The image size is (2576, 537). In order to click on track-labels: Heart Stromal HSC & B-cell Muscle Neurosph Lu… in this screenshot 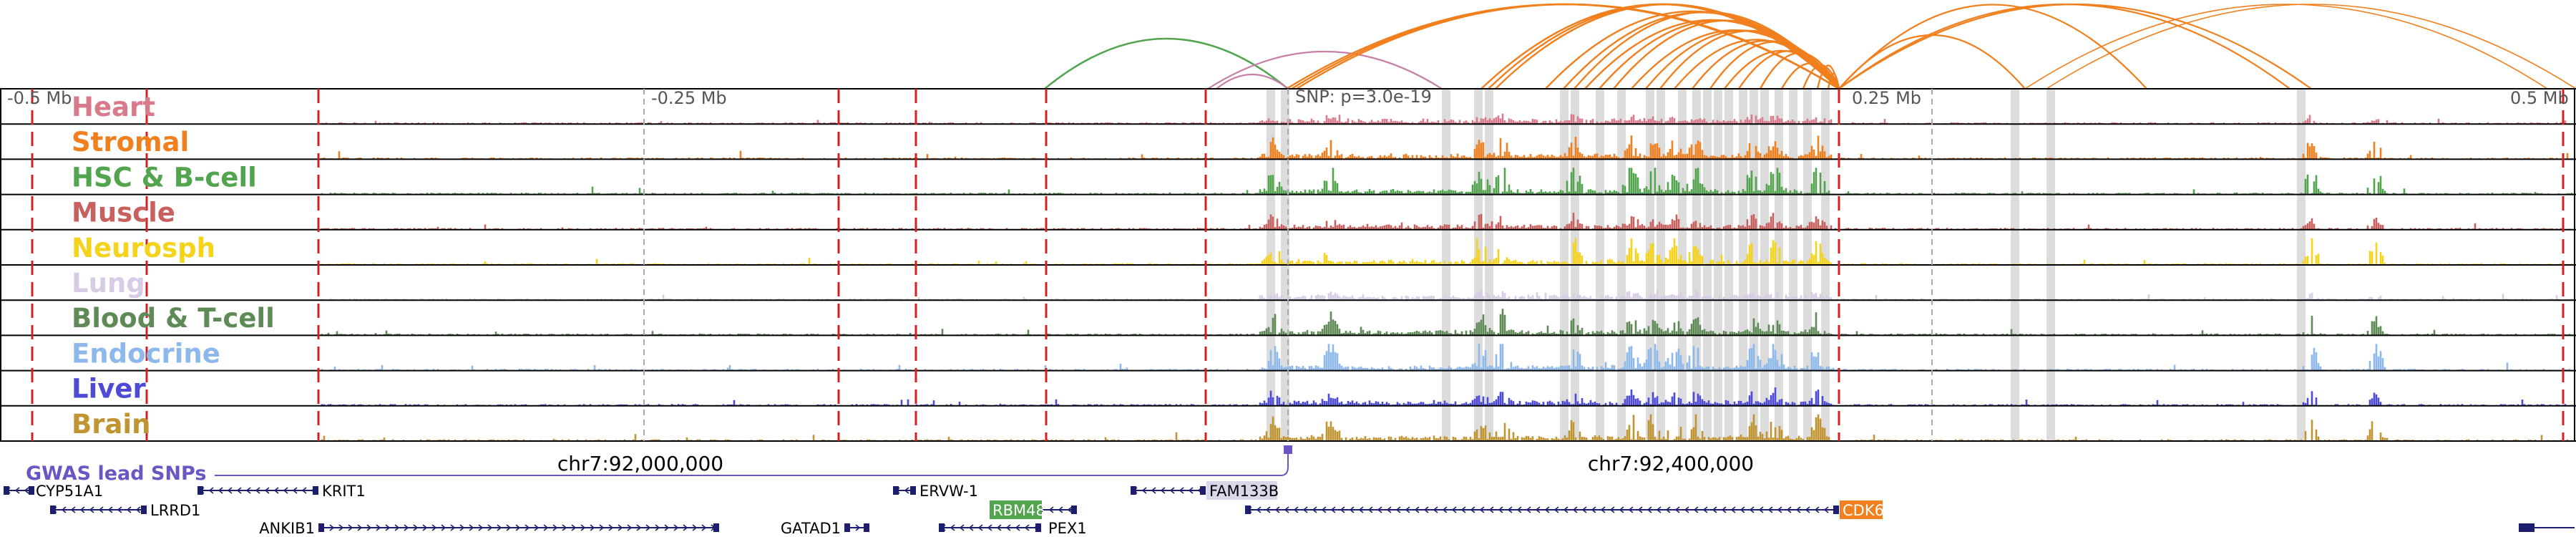, I will do `click(173, 266)`.